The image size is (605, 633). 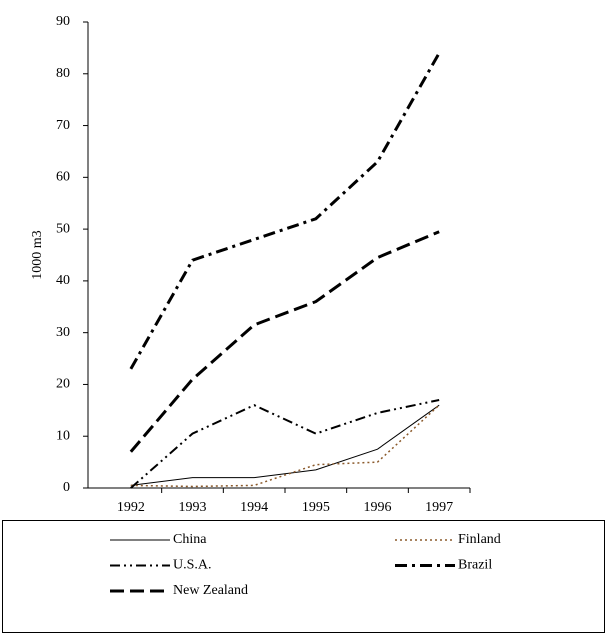 I want to click on y-tick-label: 0, so click(x=66, y=487).